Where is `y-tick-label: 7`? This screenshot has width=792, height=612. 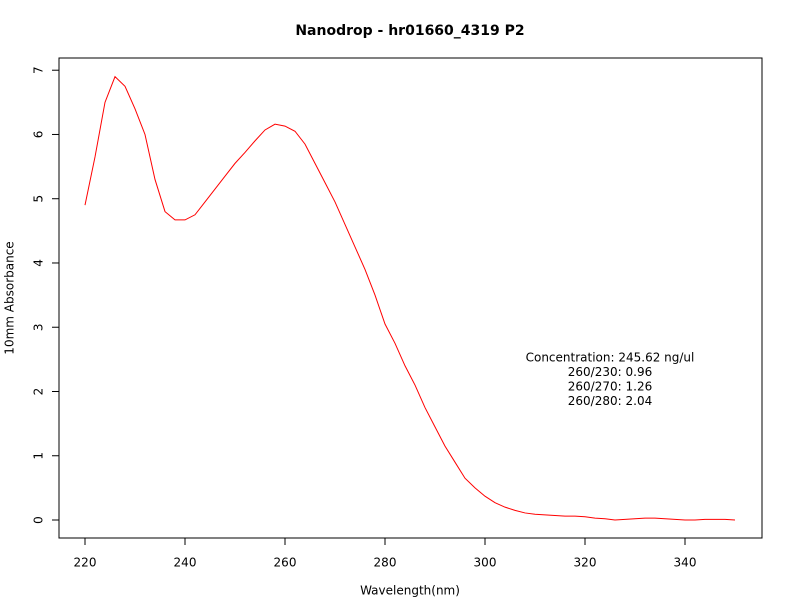
y-tick-label: 7 is located at coordinates (39, 70).